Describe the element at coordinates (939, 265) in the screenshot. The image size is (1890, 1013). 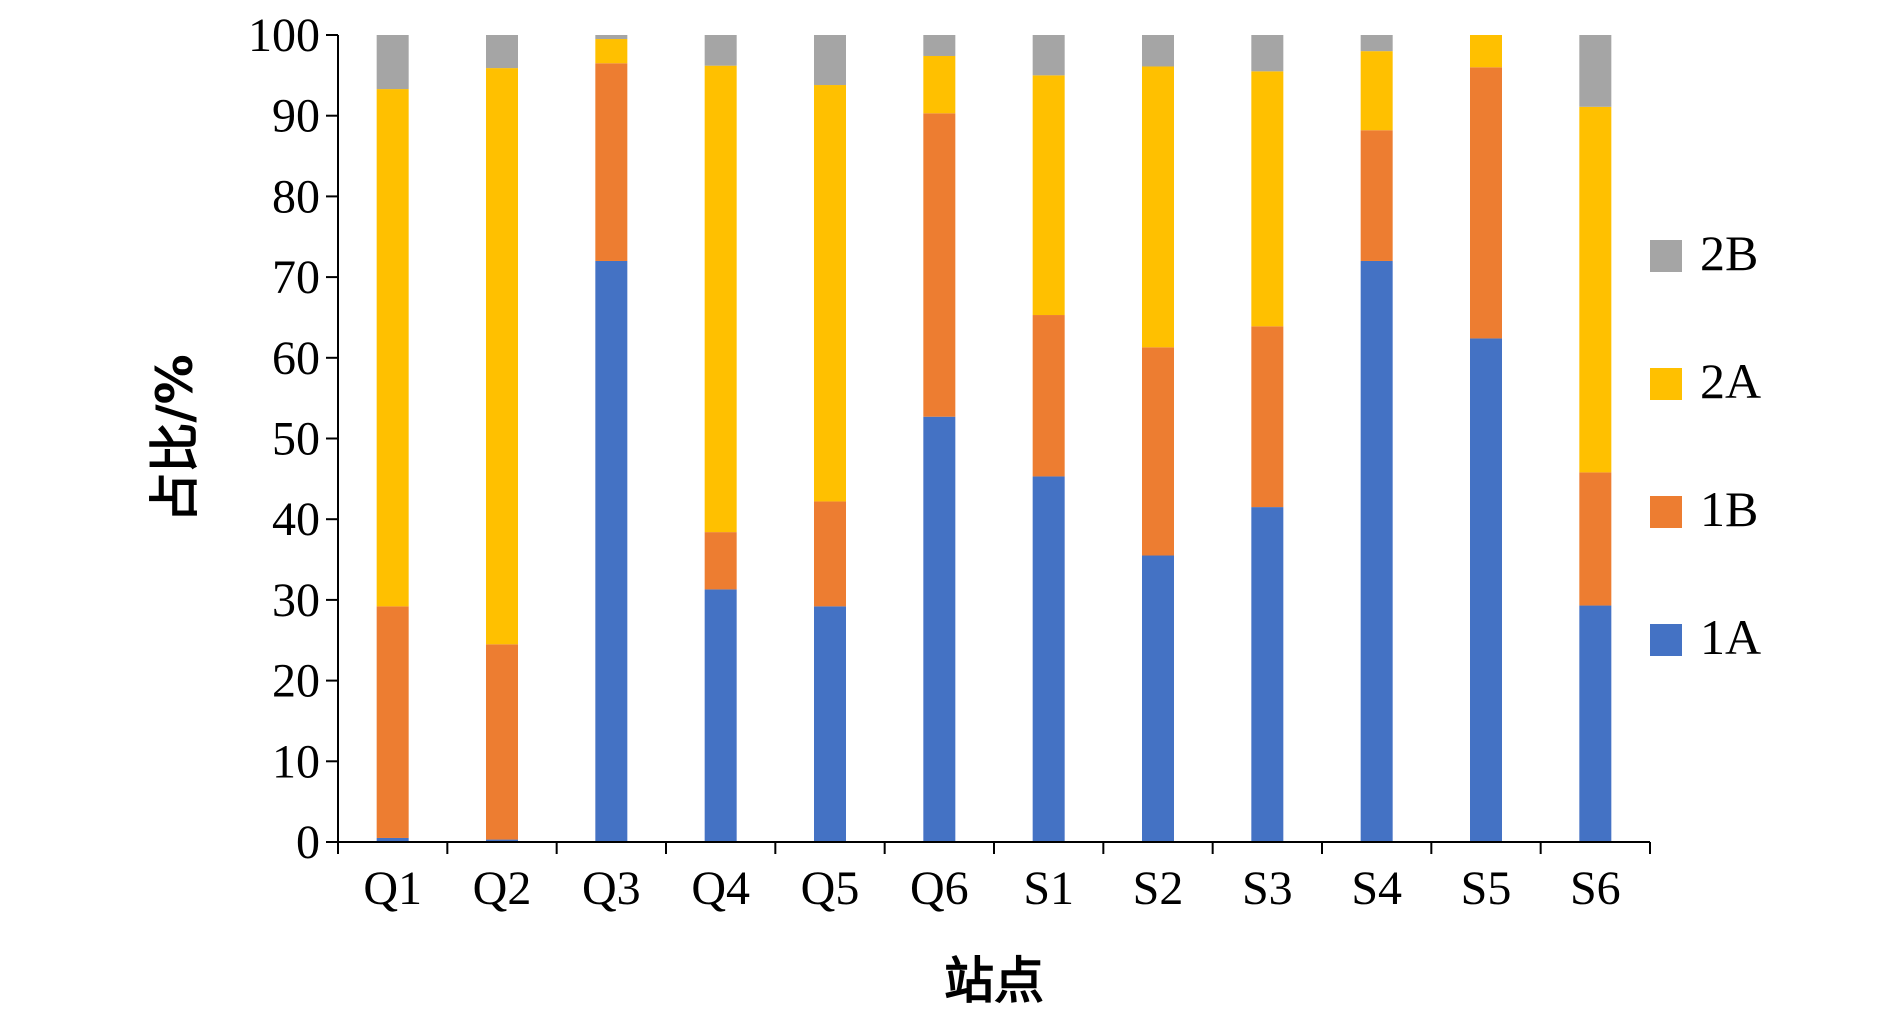
I see `bar-1B-Q6` at that location.